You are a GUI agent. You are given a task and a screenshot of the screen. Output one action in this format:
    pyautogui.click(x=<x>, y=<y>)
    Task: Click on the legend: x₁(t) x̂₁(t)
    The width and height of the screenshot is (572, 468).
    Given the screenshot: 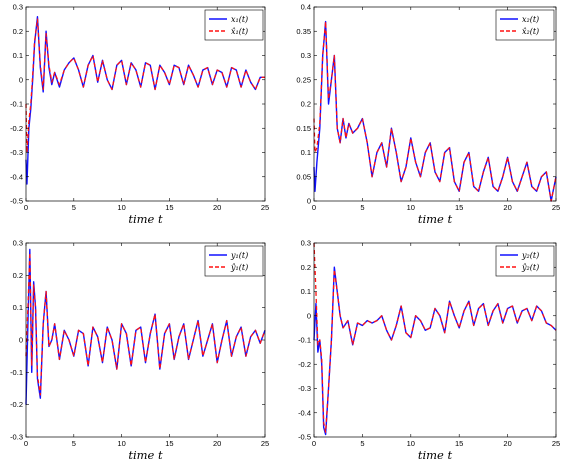 What is the action you would take?
    pyautogui.click(x=234, y=25)
    